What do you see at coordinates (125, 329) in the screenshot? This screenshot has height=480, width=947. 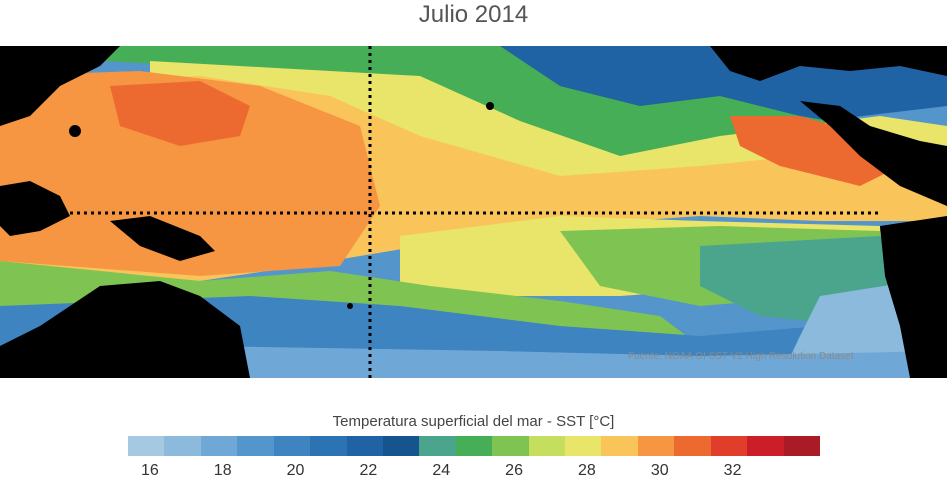 I see `australia` at bounding box center [125, 329].